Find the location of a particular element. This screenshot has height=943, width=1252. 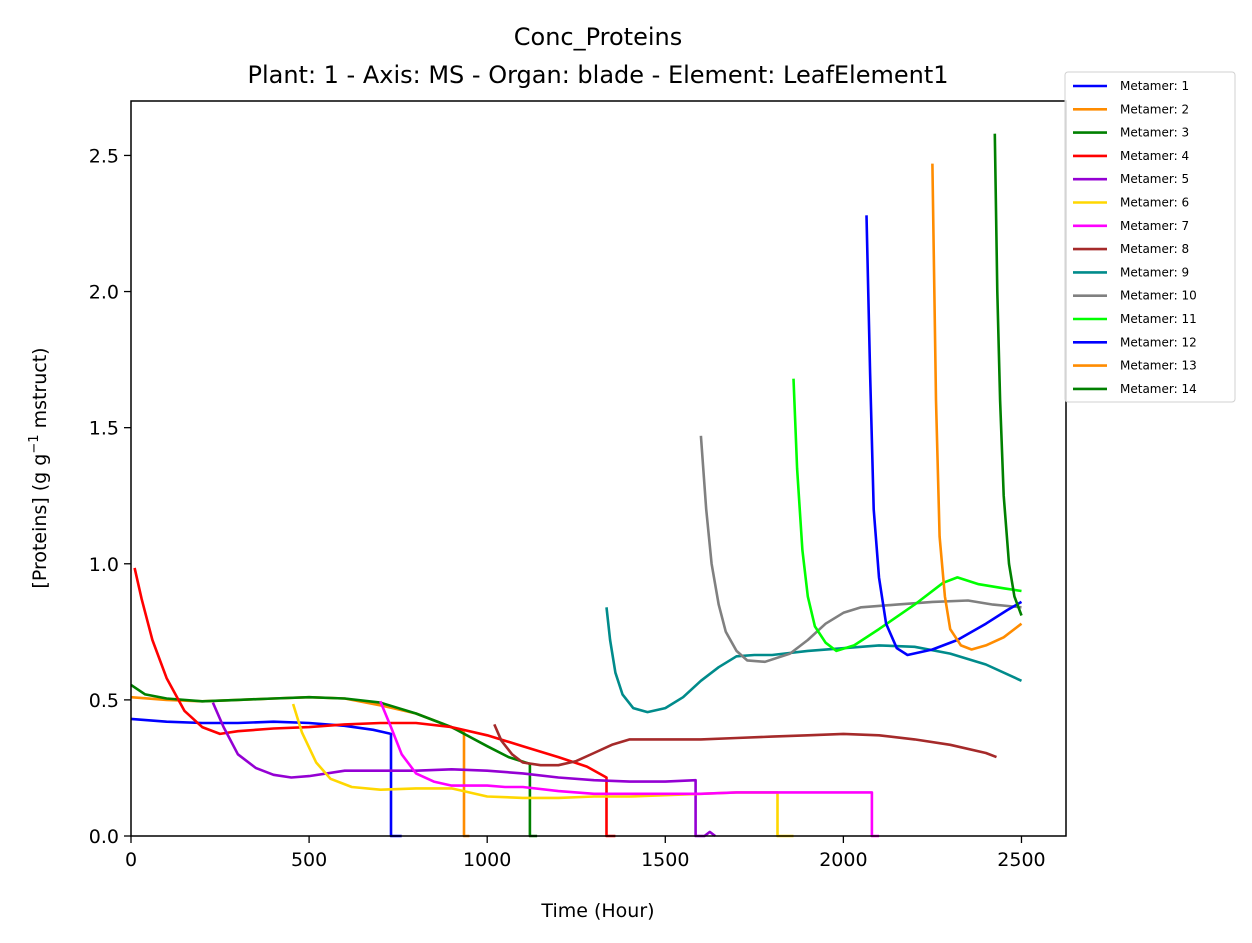

x-tick-label: 1000 is located at coordinates (487, 860).